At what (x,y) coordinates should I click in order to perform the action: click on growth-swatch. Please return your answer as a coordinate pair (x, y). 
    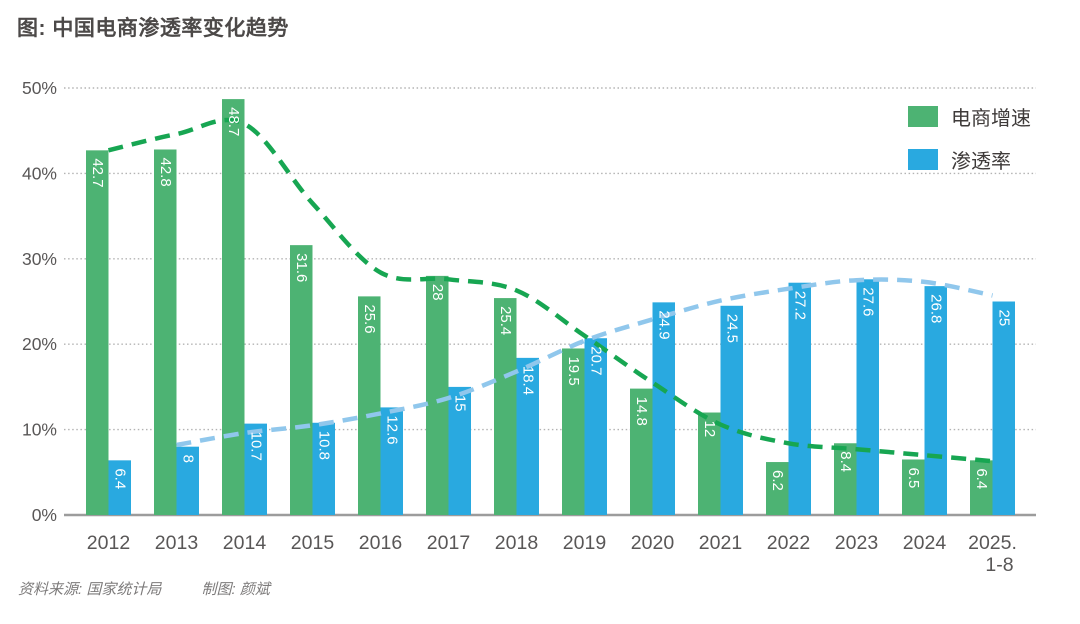
    Looking at the image, I should click on (923, 116).